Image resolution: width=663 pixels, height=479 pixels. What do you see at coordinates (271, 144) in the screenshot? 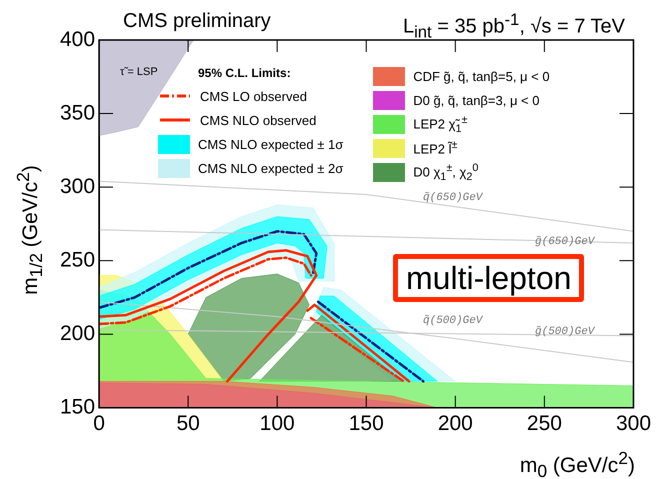
I see `legend-label: CMS NLO expected ± 1σ` at bounding box center [271, 144].